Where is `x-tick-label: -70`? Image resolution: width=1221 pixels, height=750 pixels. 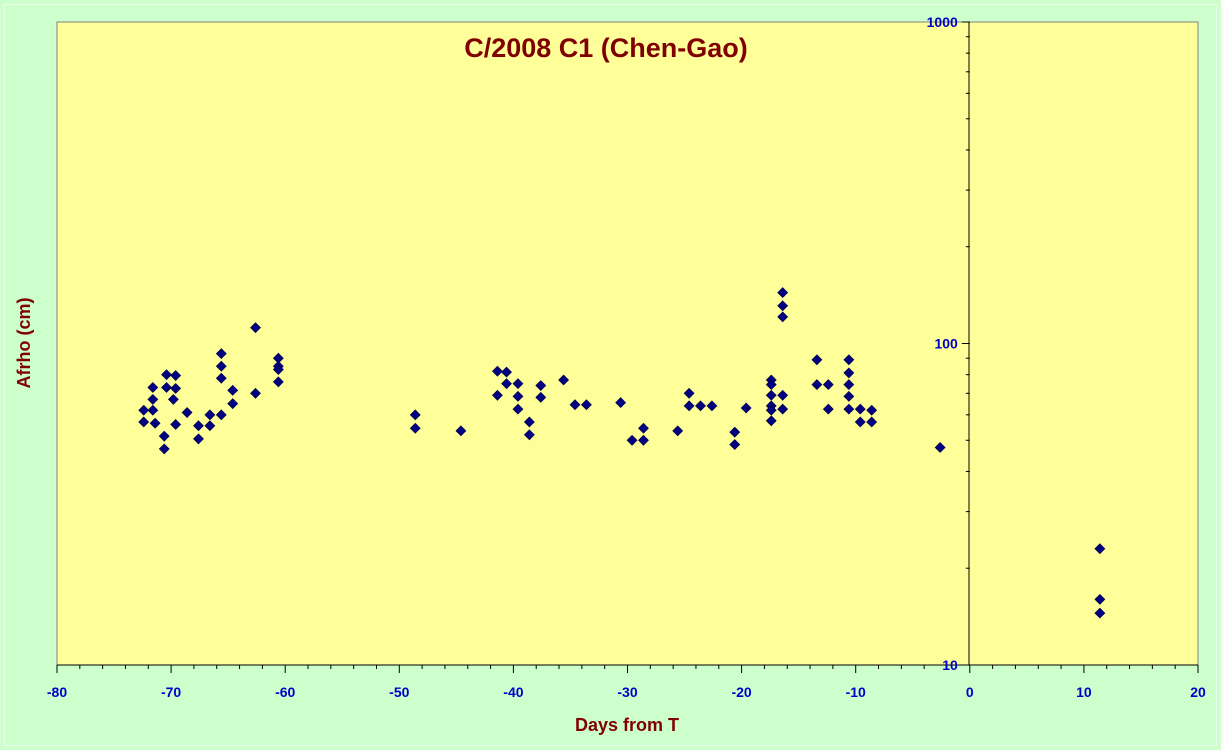 x-tick-label: -70 is located at coordinates (171, 692).